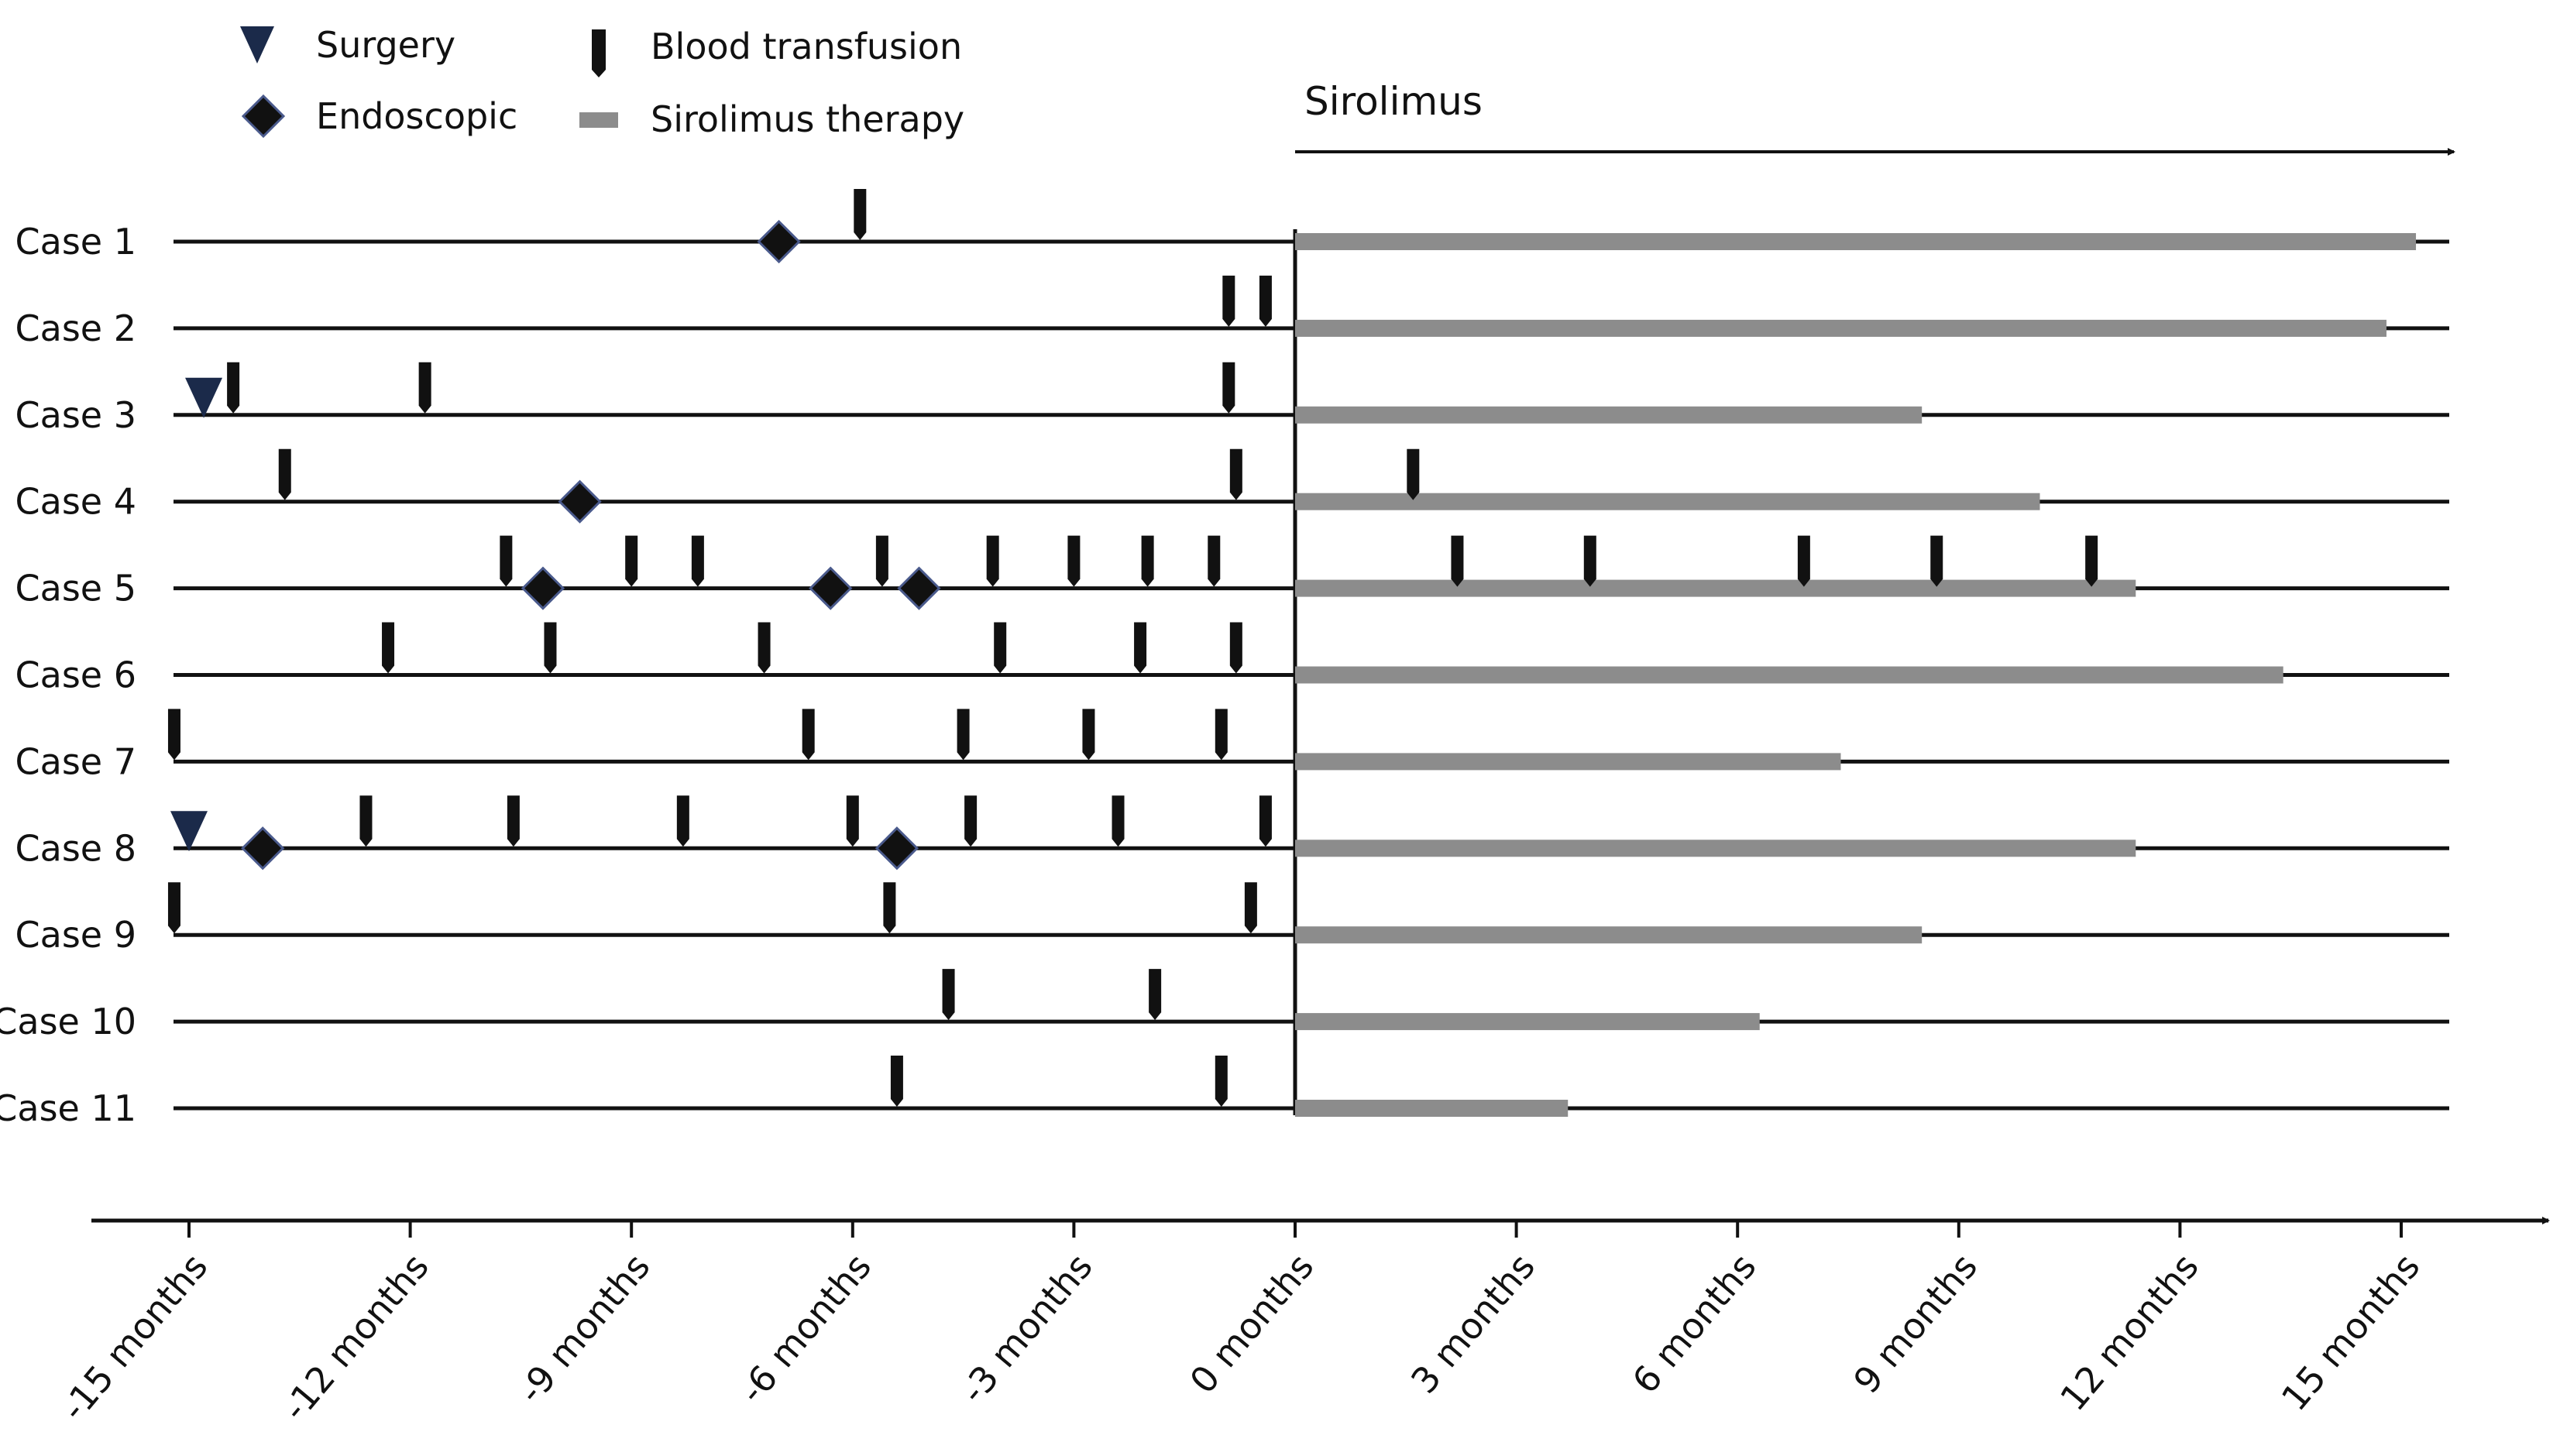 This screenshot has width=2560, height=1456. Describe the element at coordinates (1915, 1323) in the screenshot. I see `x-tick-label: 9 months` at that location.